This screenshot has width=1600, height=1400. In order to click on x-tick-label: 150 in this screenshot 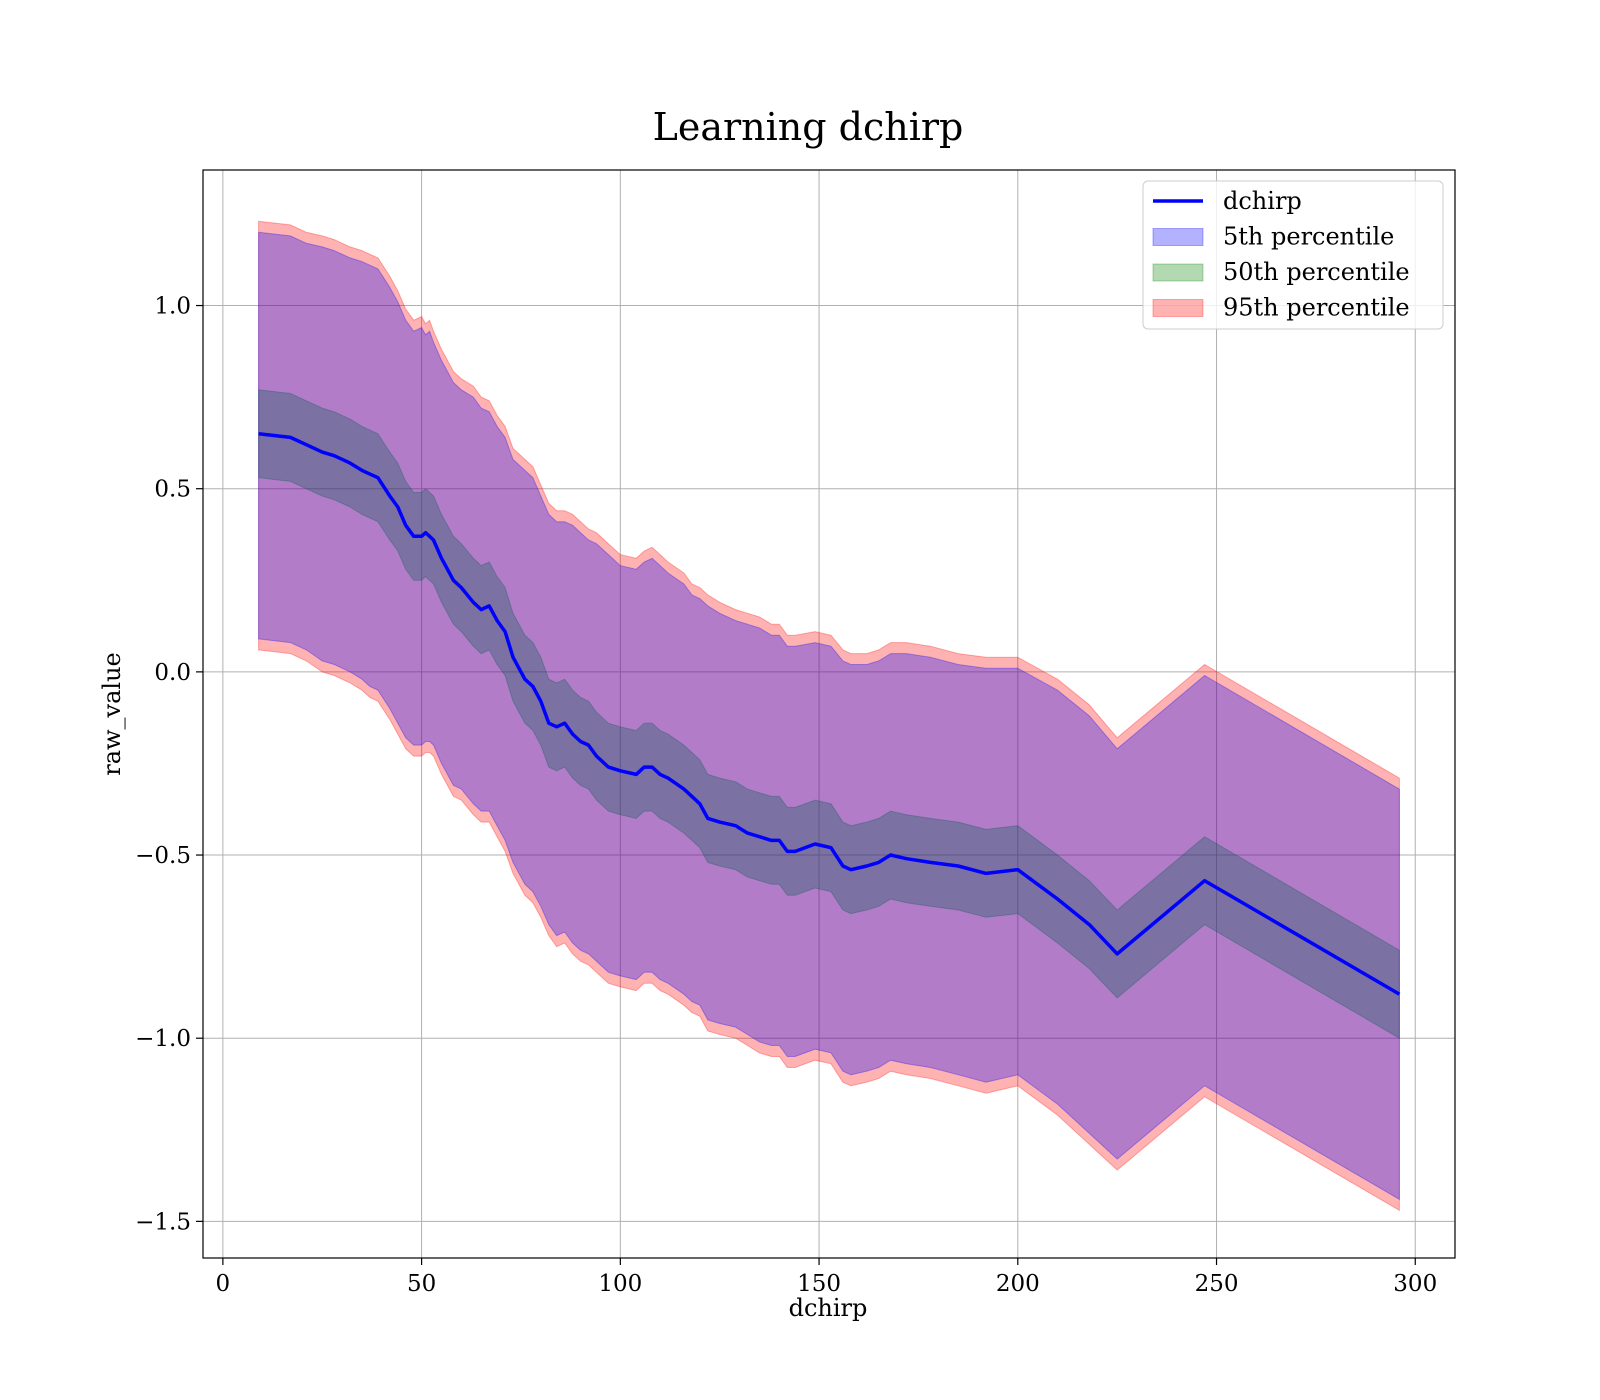, I will do `click(819, 1284)`.